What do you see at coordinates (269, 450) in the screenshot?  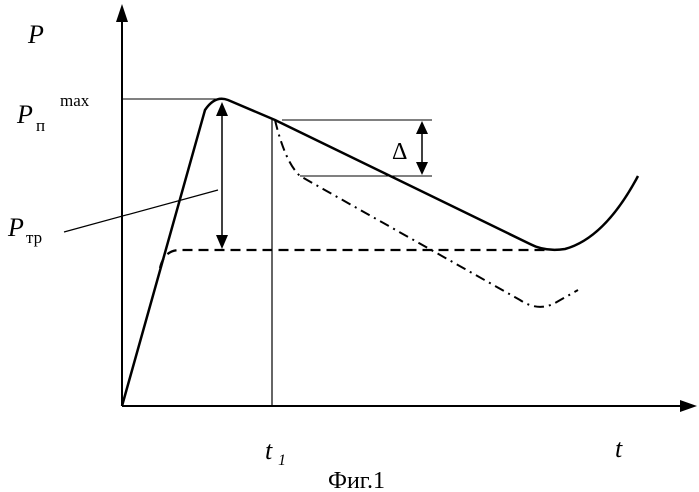 I see `t1-label: t` at bounding box center [269, 450].